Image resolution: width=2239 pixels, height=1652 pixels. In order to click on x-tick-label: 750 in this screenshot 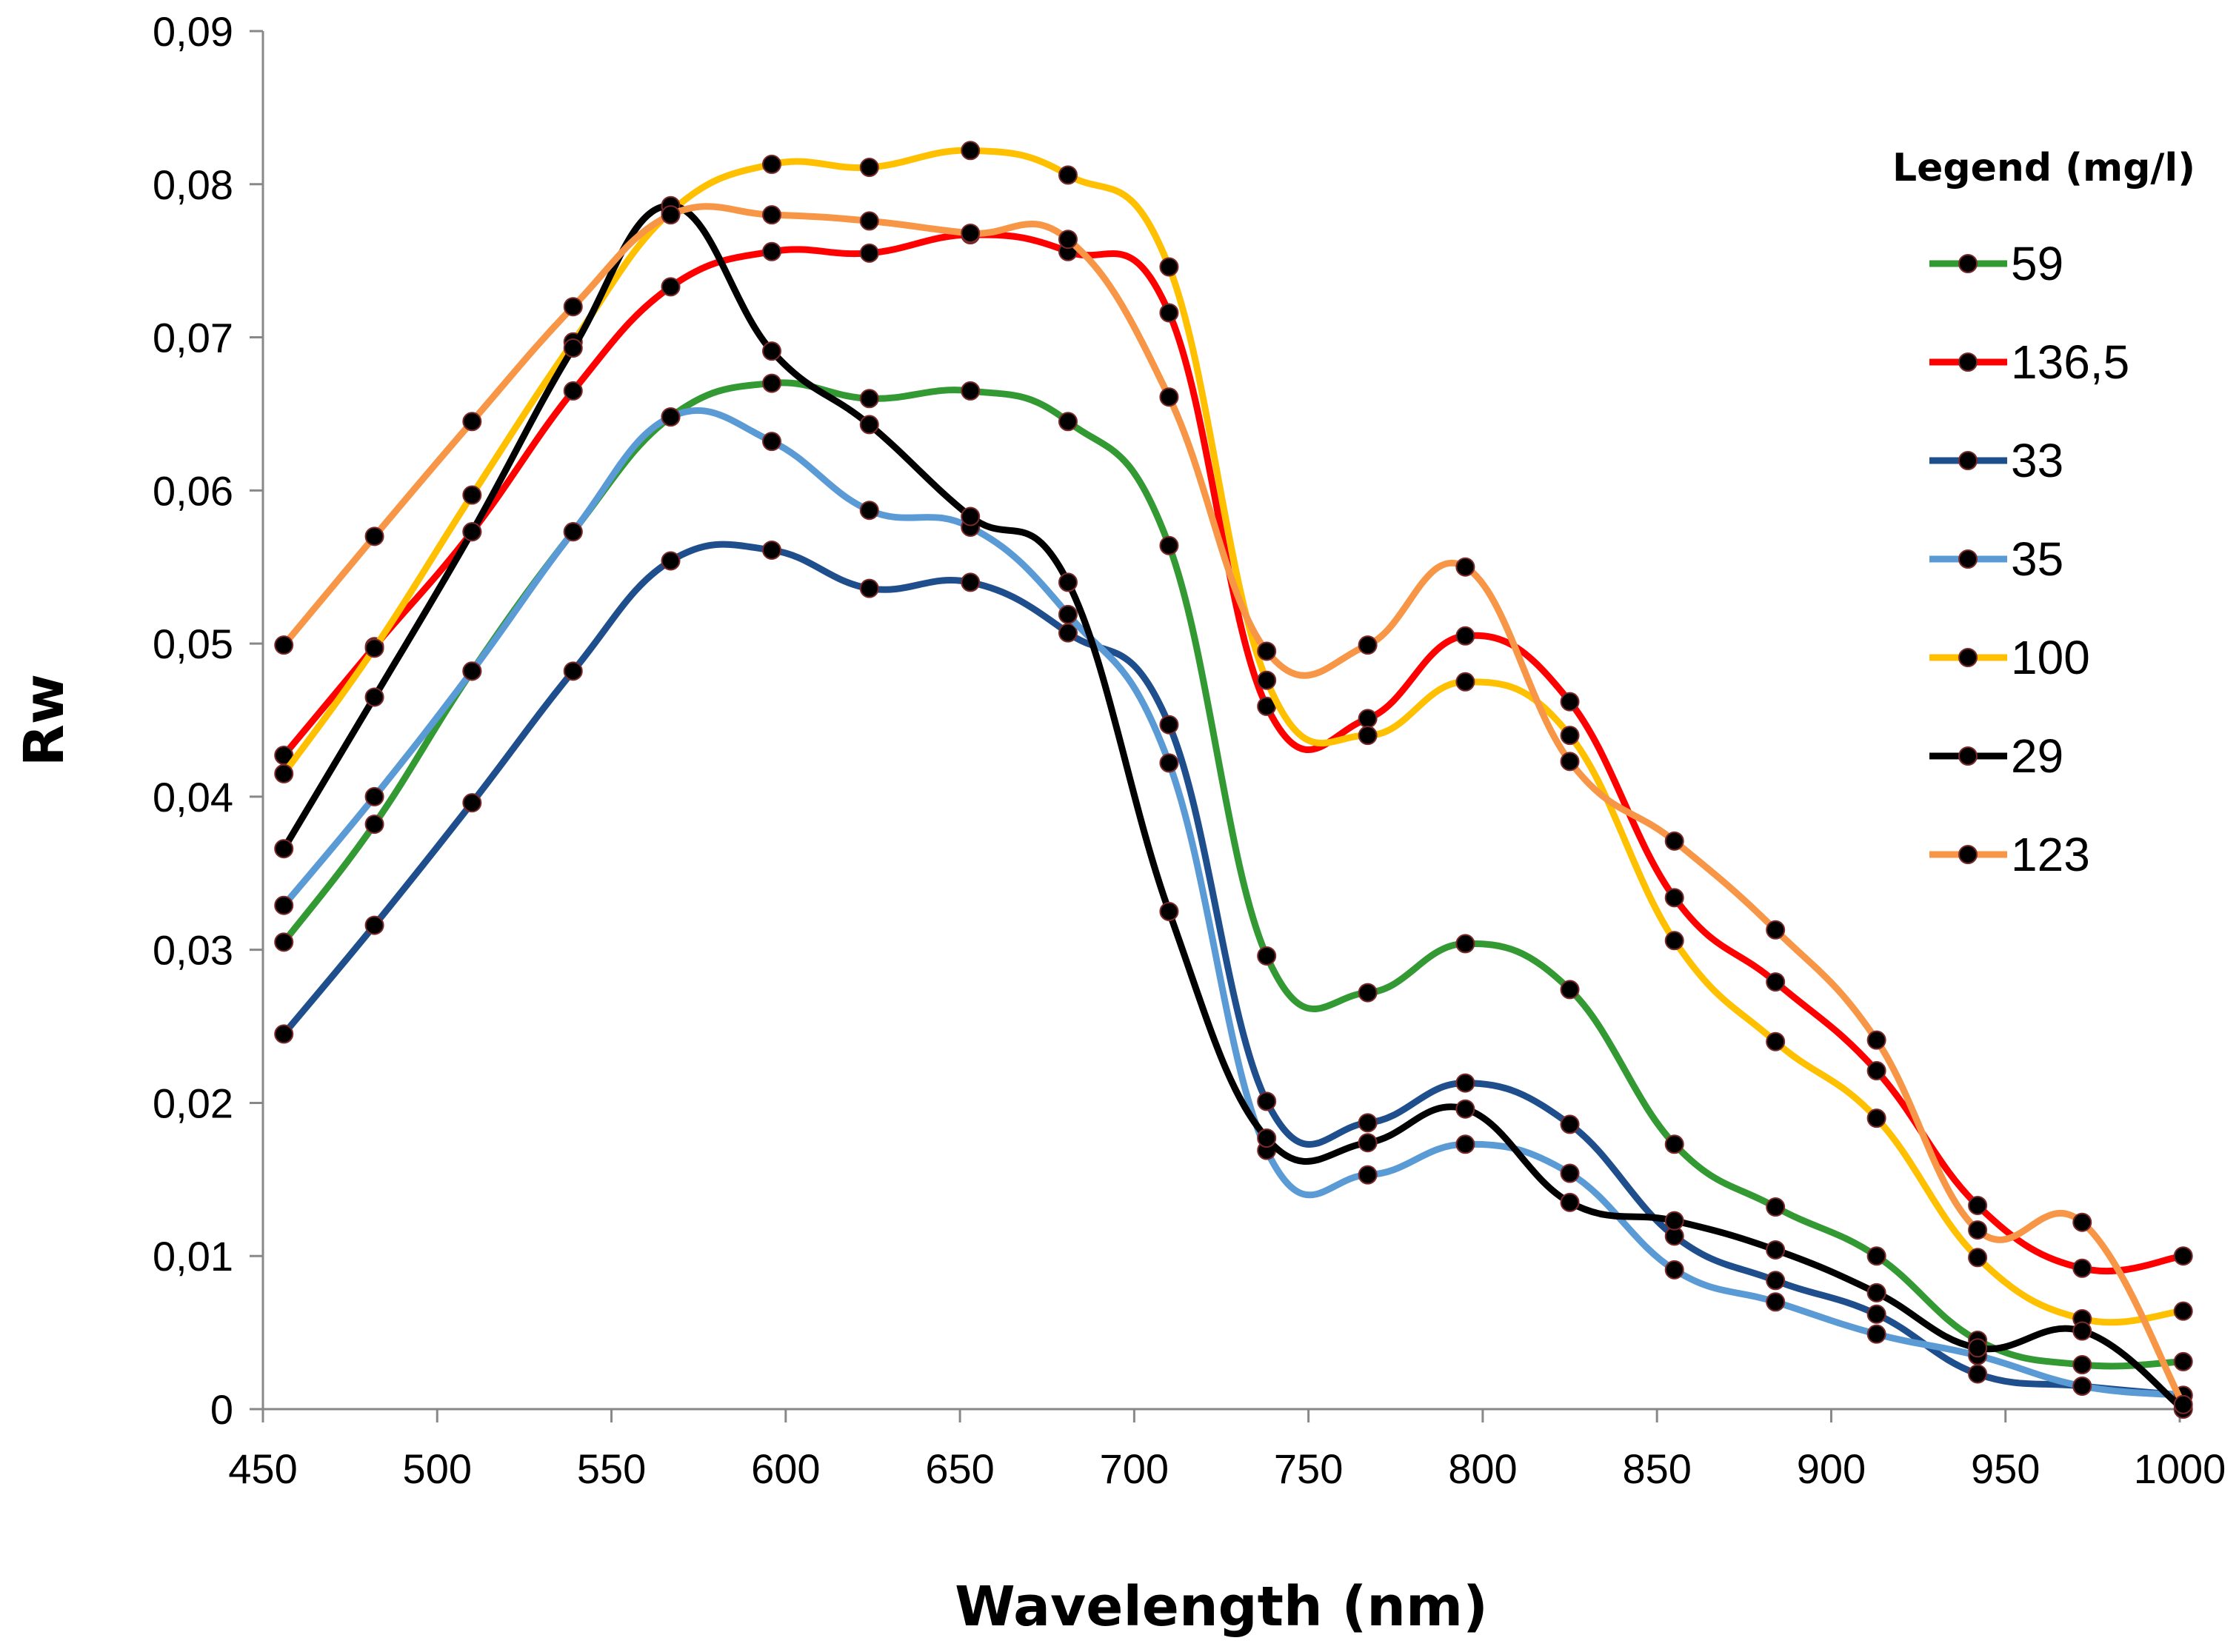, I will do `click(1308, 1468)`.